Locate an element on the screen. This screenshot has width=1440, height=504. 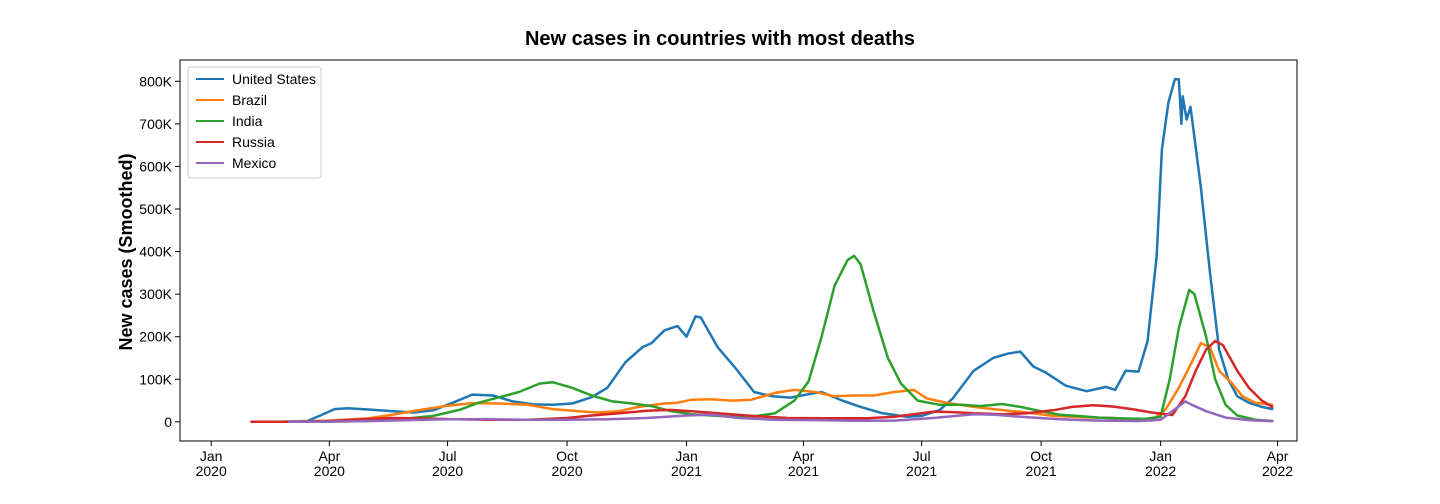
series-line-brazil is located at coordinates (780, 382).